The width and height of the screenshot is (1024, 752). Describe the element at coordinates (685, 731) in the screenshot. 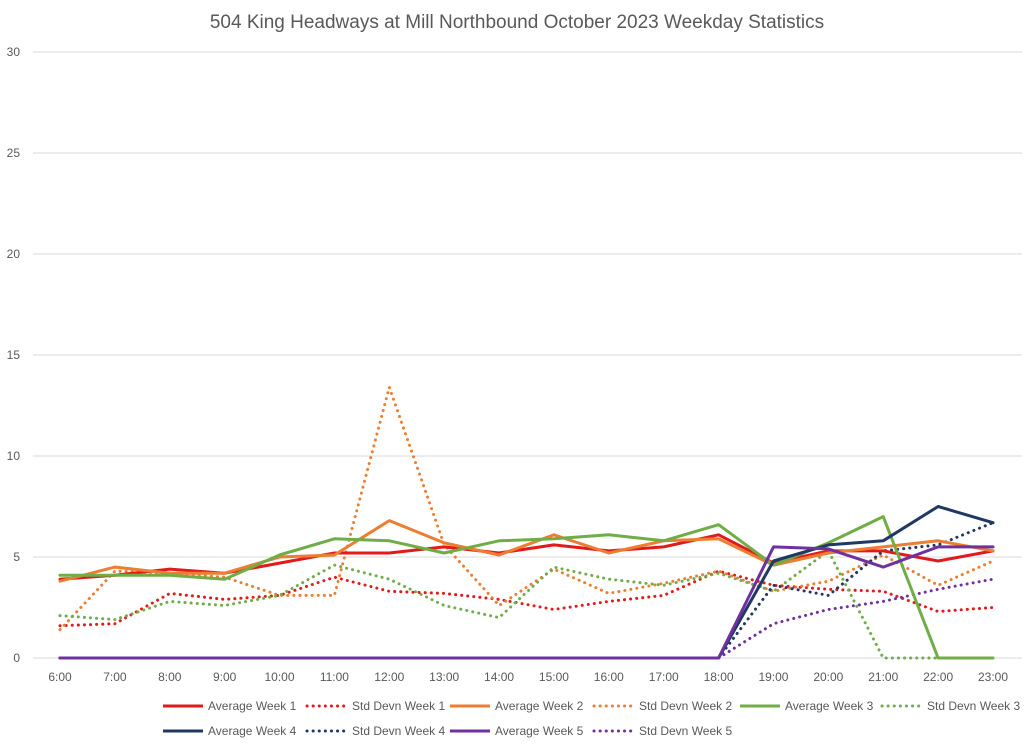

I see `legend-label: Std Devn Week 5` at that location.